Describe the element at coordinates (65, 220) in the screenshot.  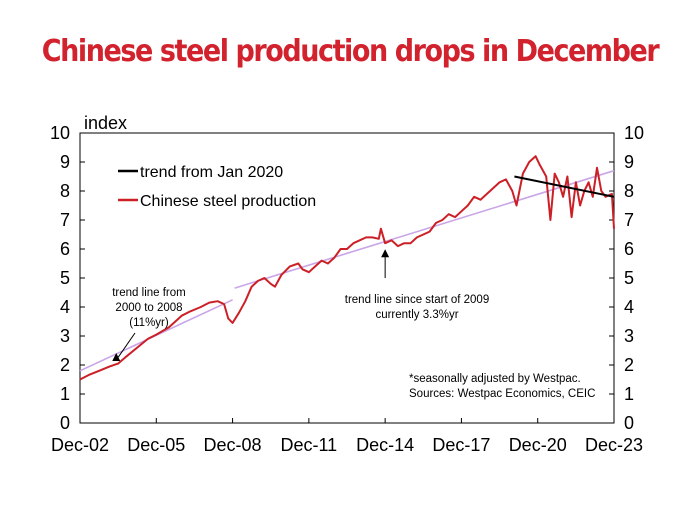
I see `y-tick-label-left-7: 7` at that location.